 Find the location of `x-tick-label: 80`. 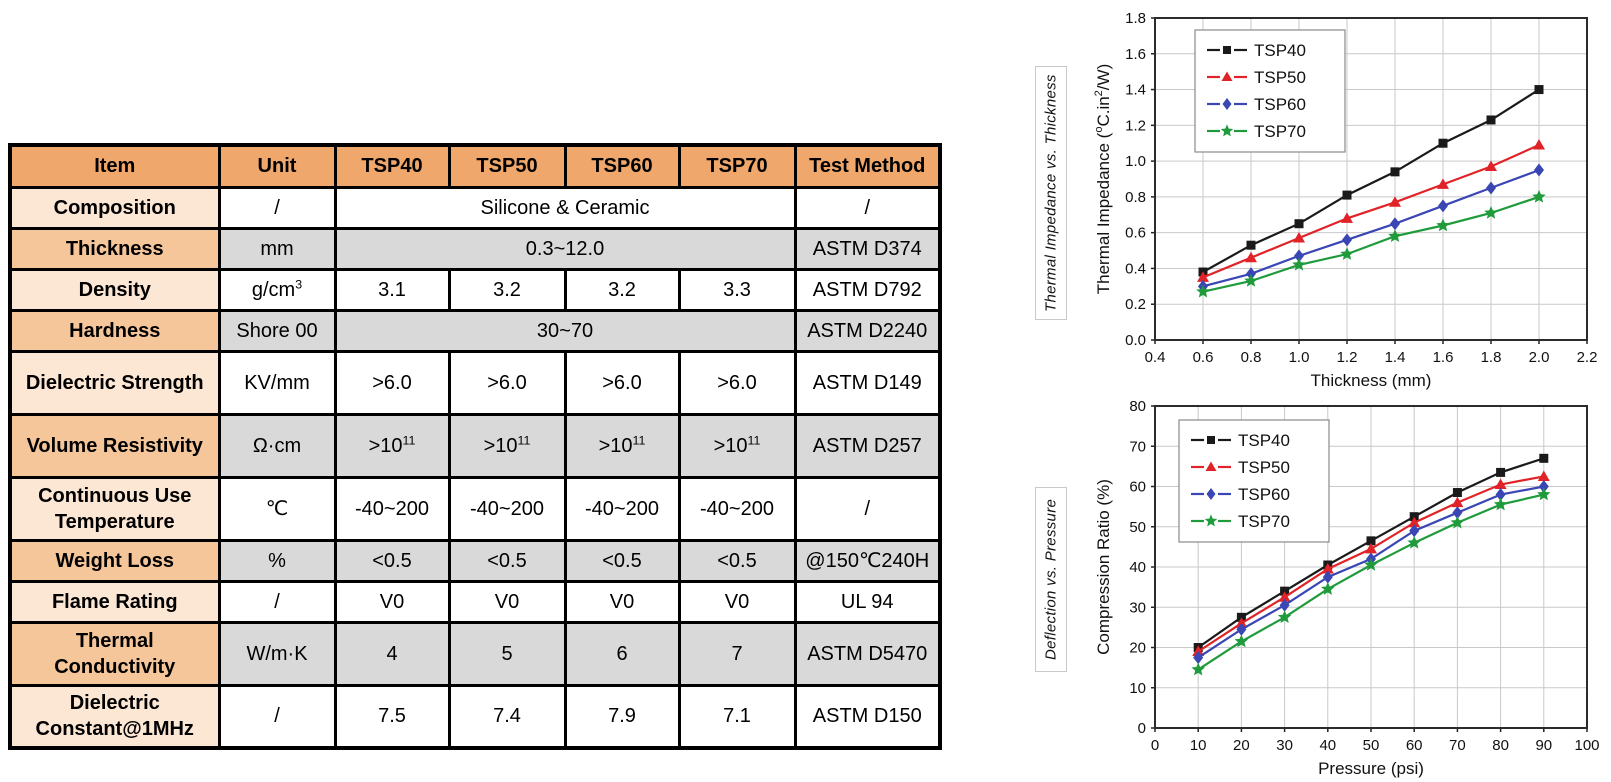

x-tick-label: 80 is located at coordinates (1500, 745).